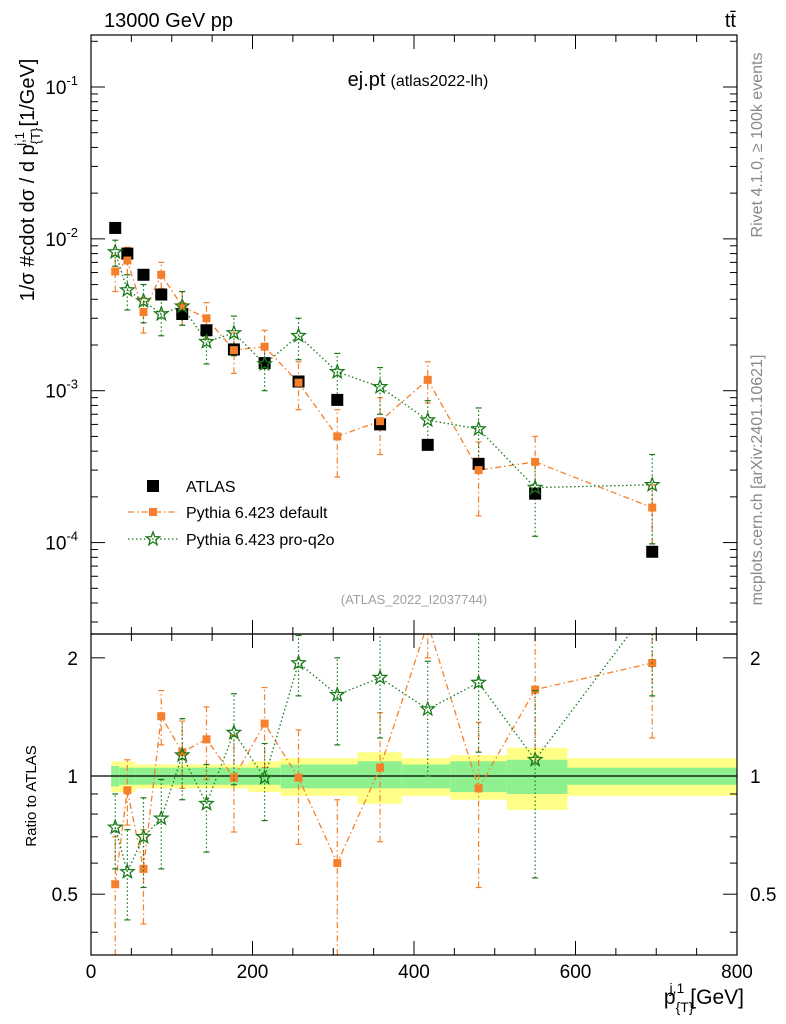  Describe the element at coordinates (65, 895) in the screenshot. I see `ratio-ytick-label: 0.5` at that location.